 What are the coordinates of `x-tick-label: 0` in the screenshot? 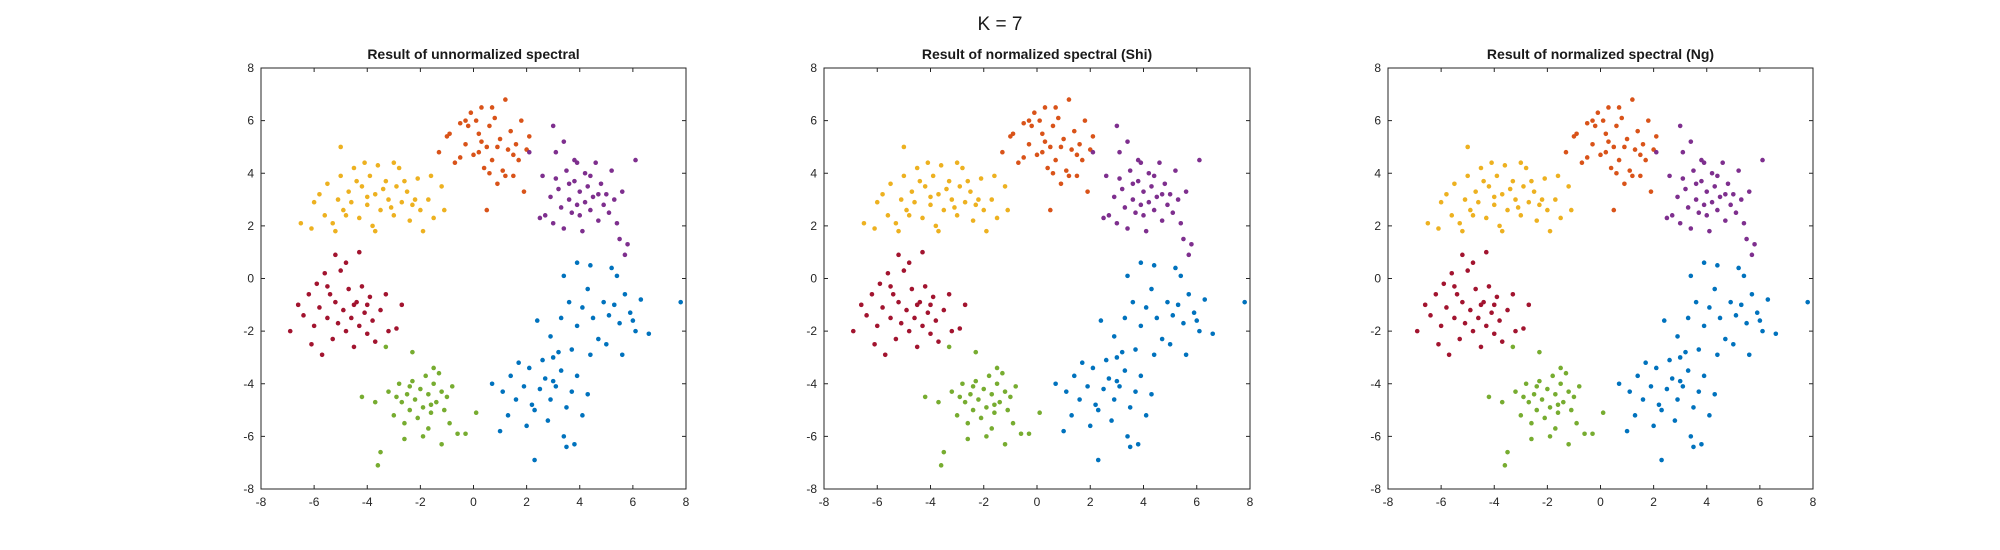 It's located at (473, 502).